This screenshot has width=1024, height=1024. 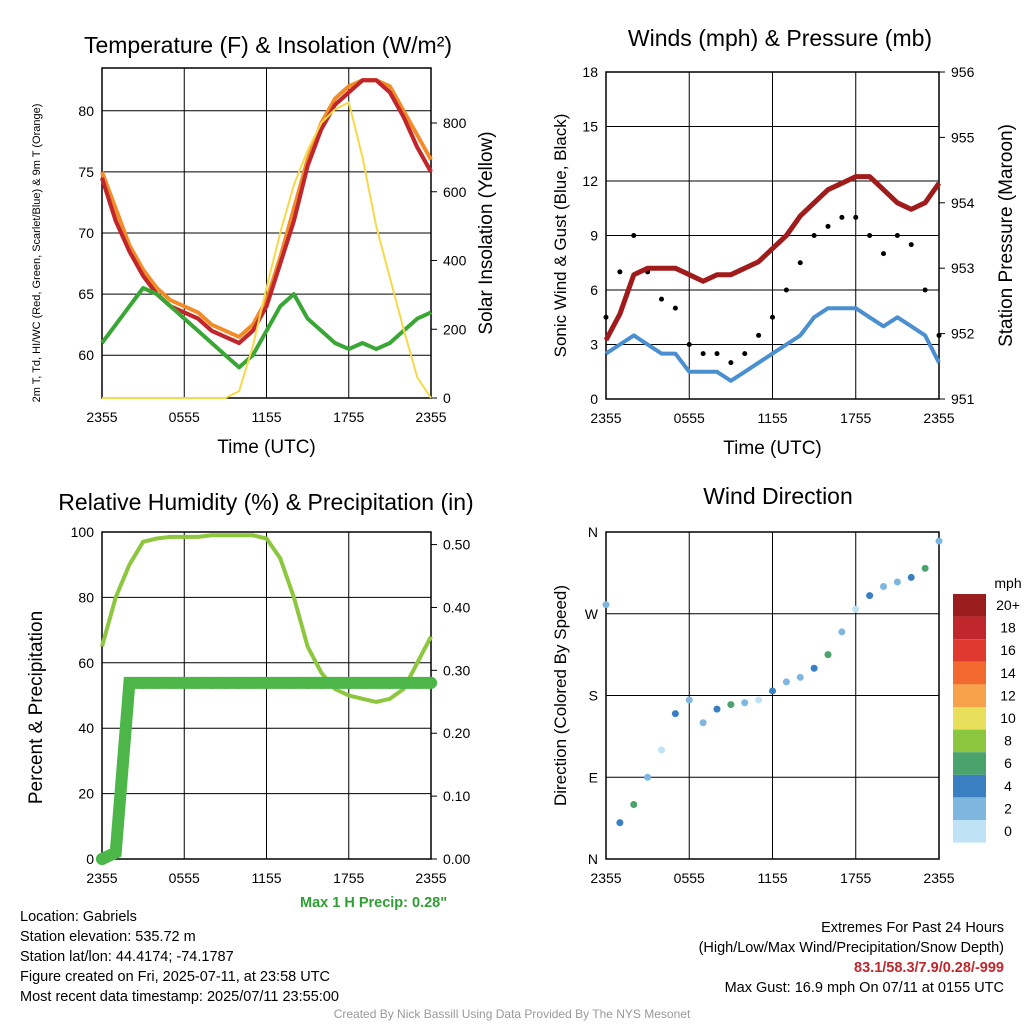 What do you see at coordinates (268, 45) in the screenshot?
I see `panel-title: Temperature (F) & Insolation (W/m²)` at bounding box center [268, 45].